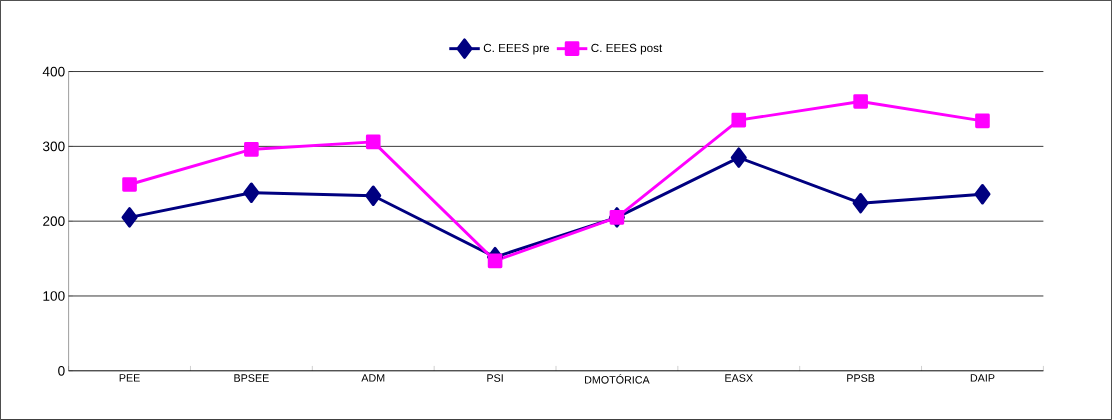  I want to click on y-tick-label: 100, so click(54, 296).